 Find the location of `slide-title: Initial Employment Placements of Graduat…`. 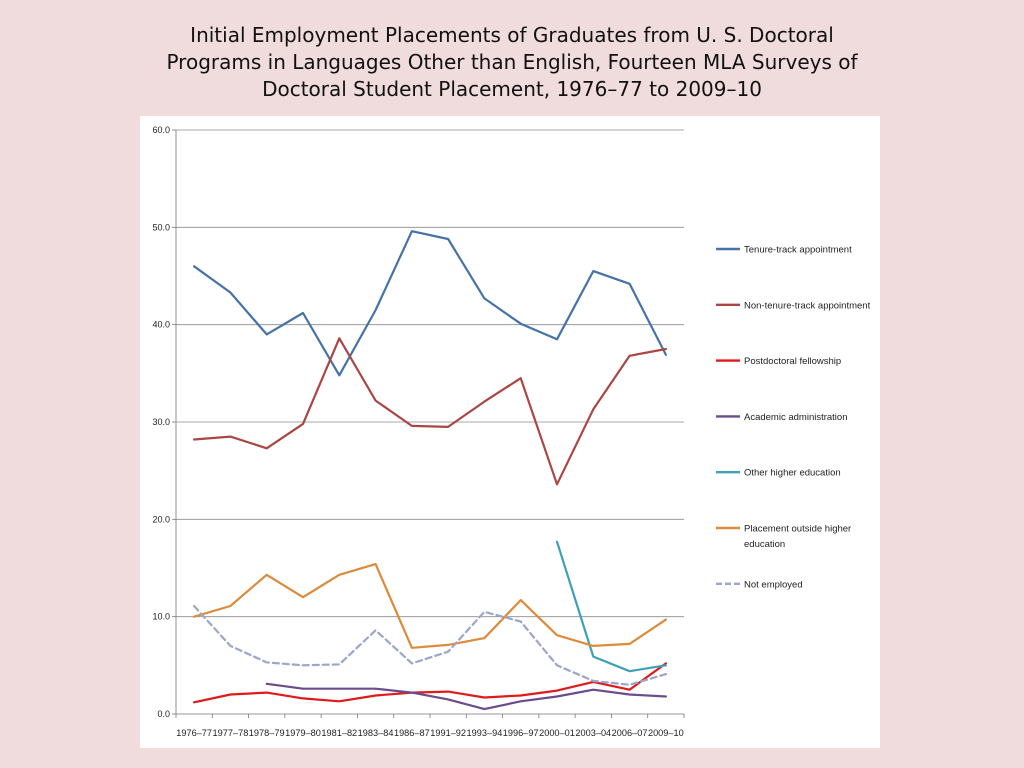

slide-title: Initial Employment Placements of Graduat… is located at coordinates (512, 62).